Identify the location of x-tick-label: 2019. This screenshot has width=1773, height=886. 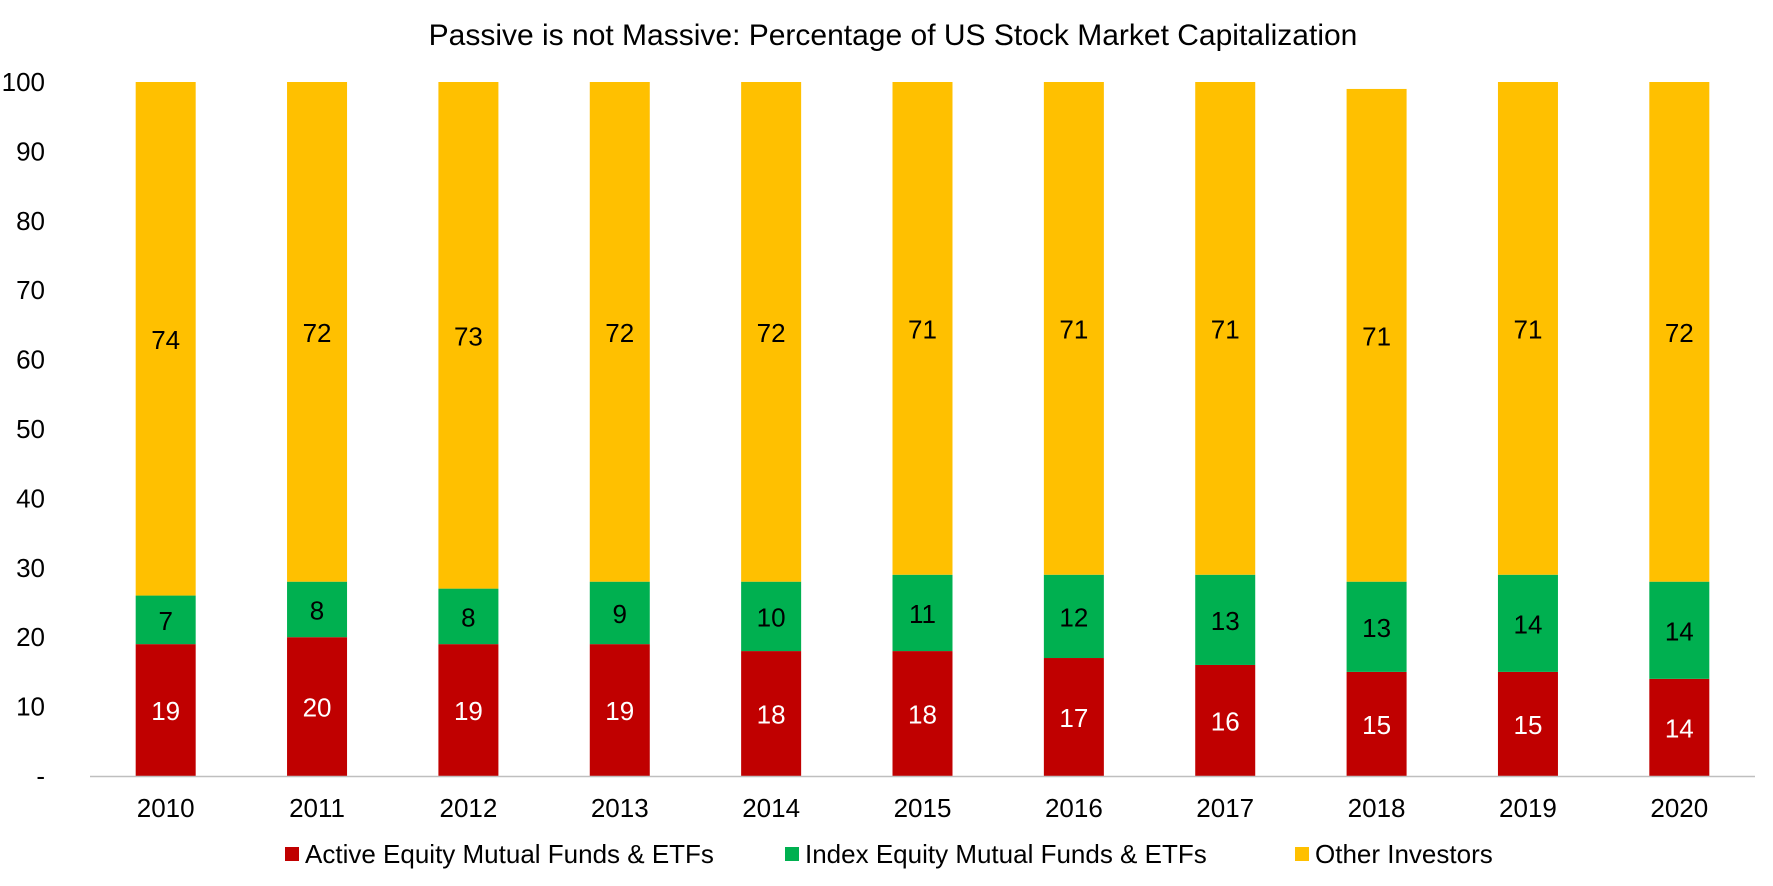
(1528, 808).